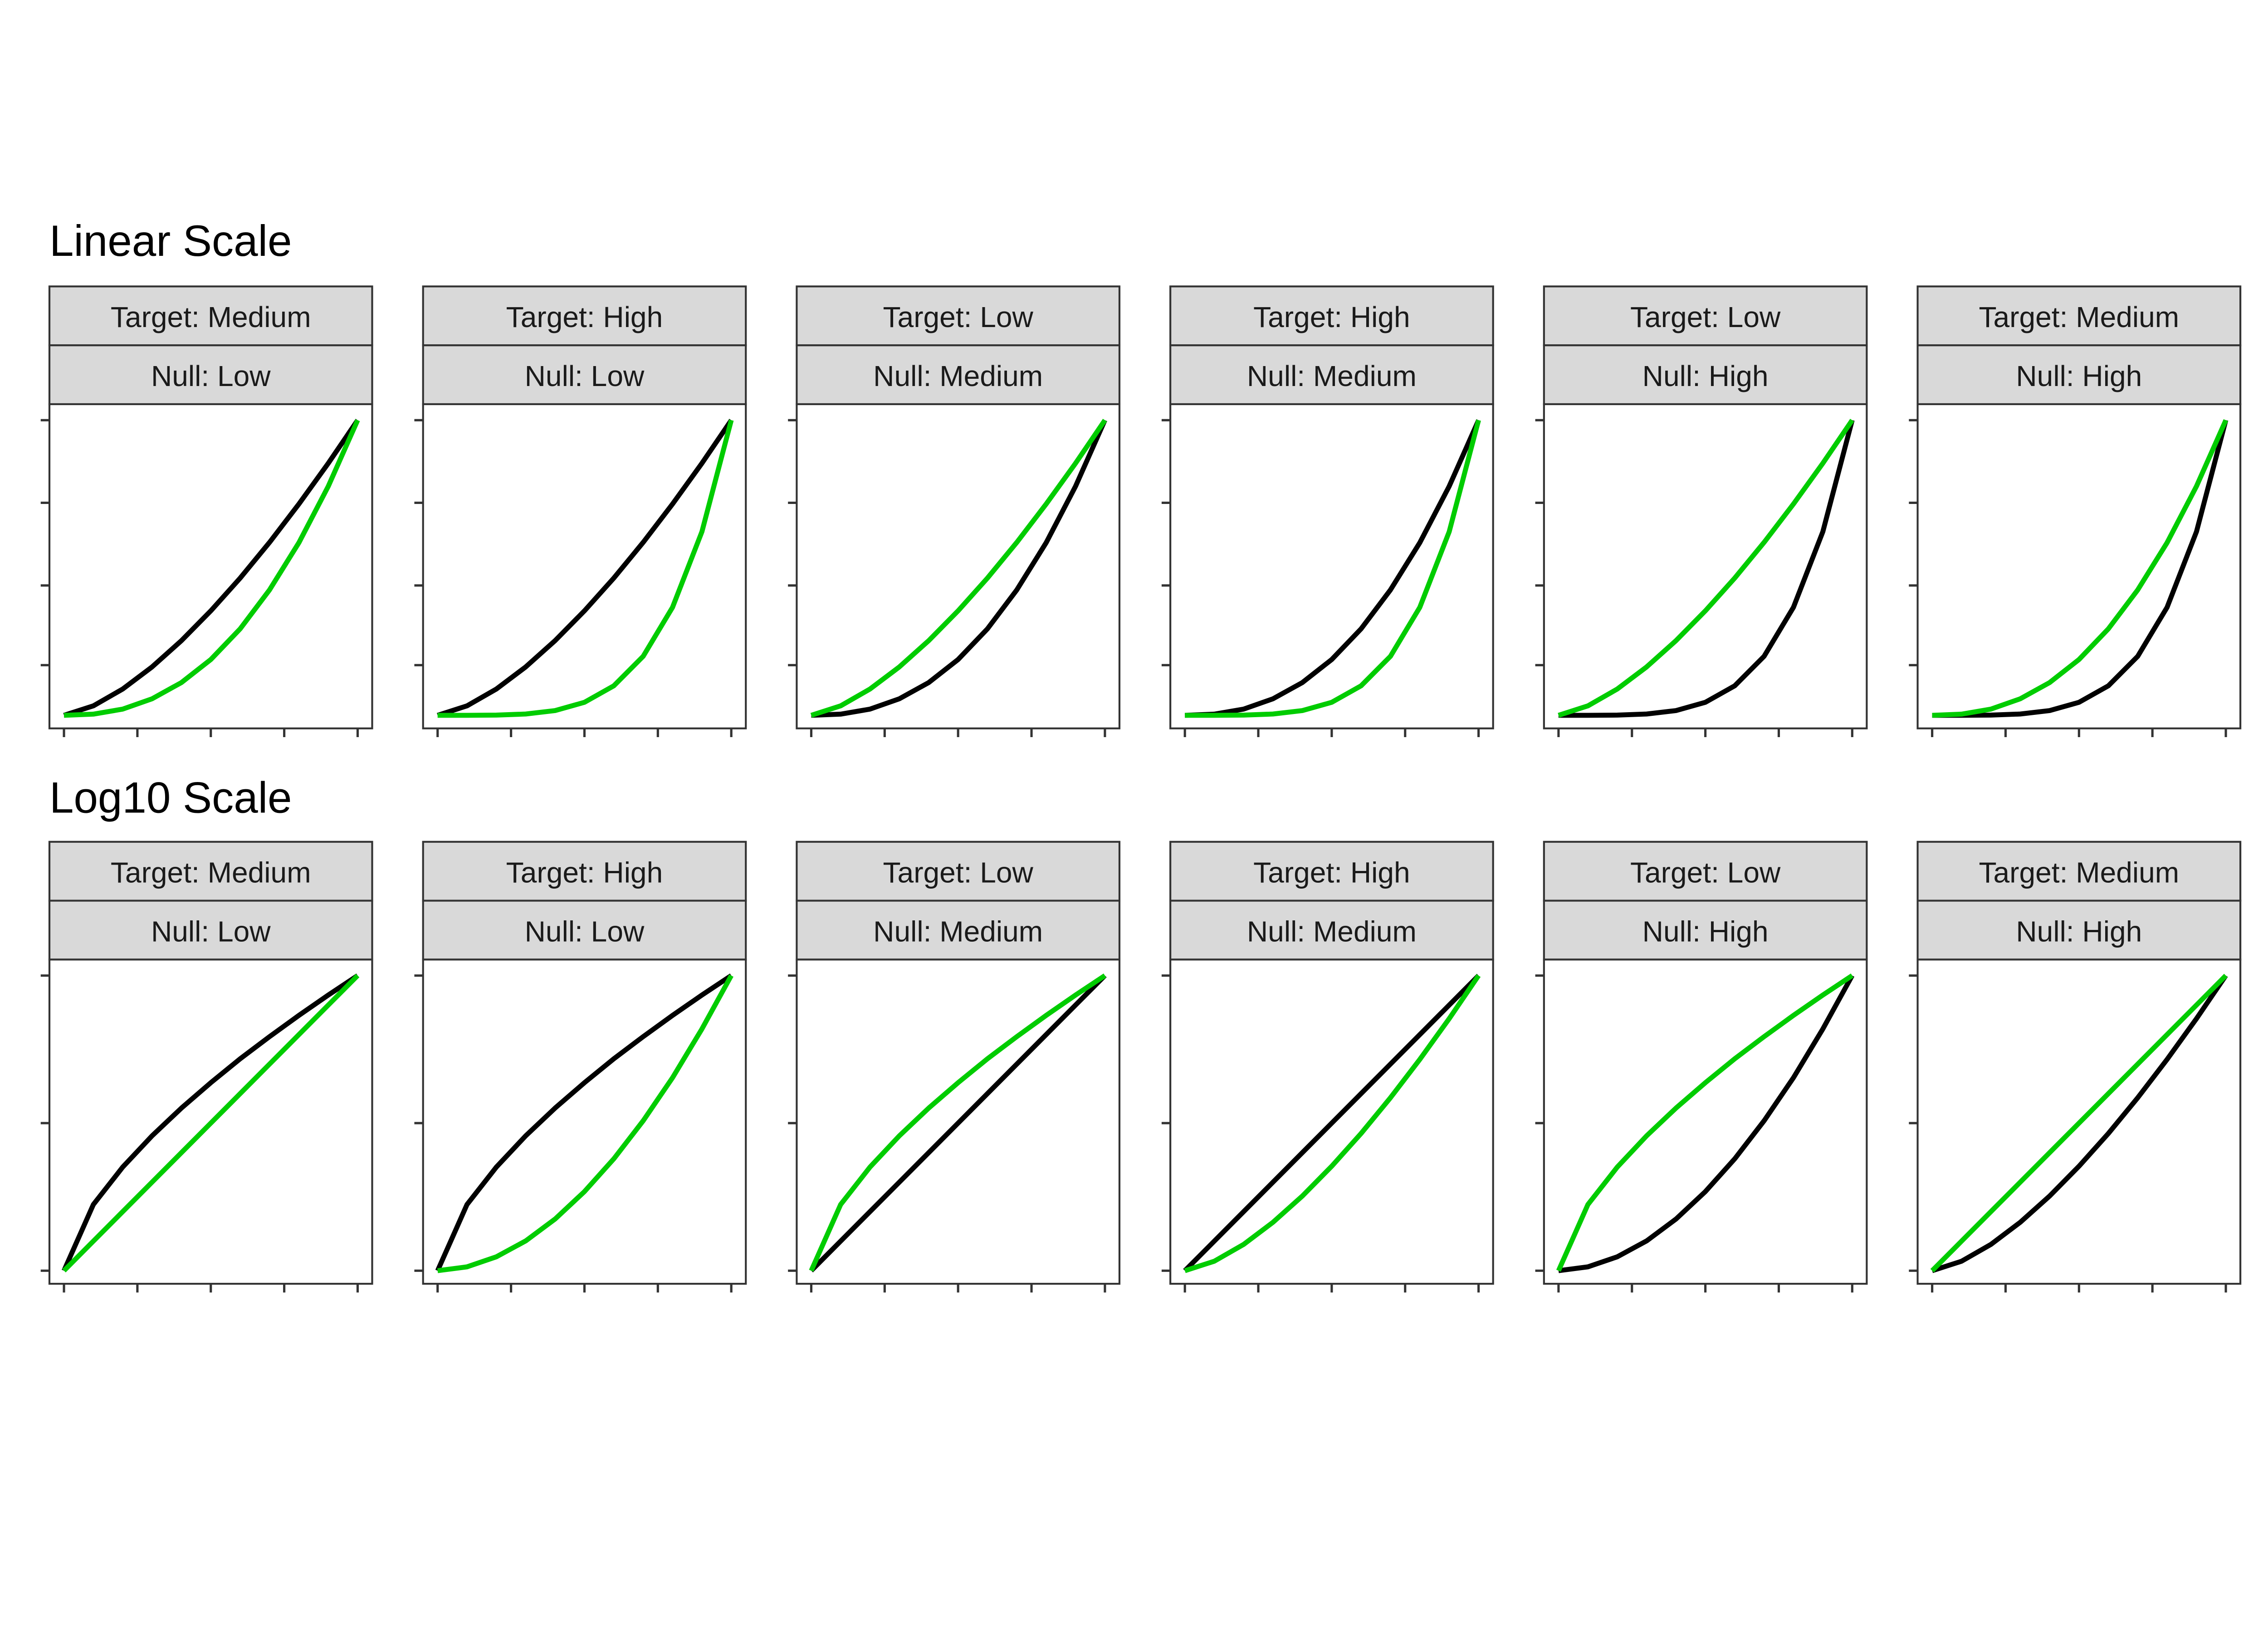  What do you see at coordinates (171, 798) in the screenshot?
I see `row-title-log: Log10 Scale` at bounding box center [171, 798].